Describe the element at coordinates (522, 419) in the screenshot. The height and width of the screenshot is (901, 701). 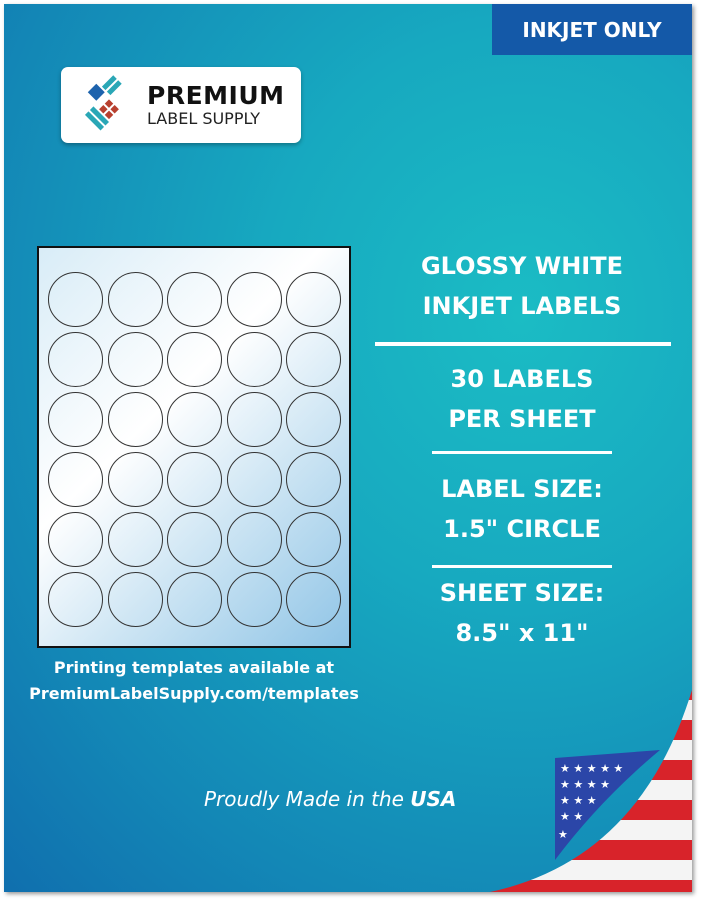
I see `count-line-2: PER SHEET` at that location.